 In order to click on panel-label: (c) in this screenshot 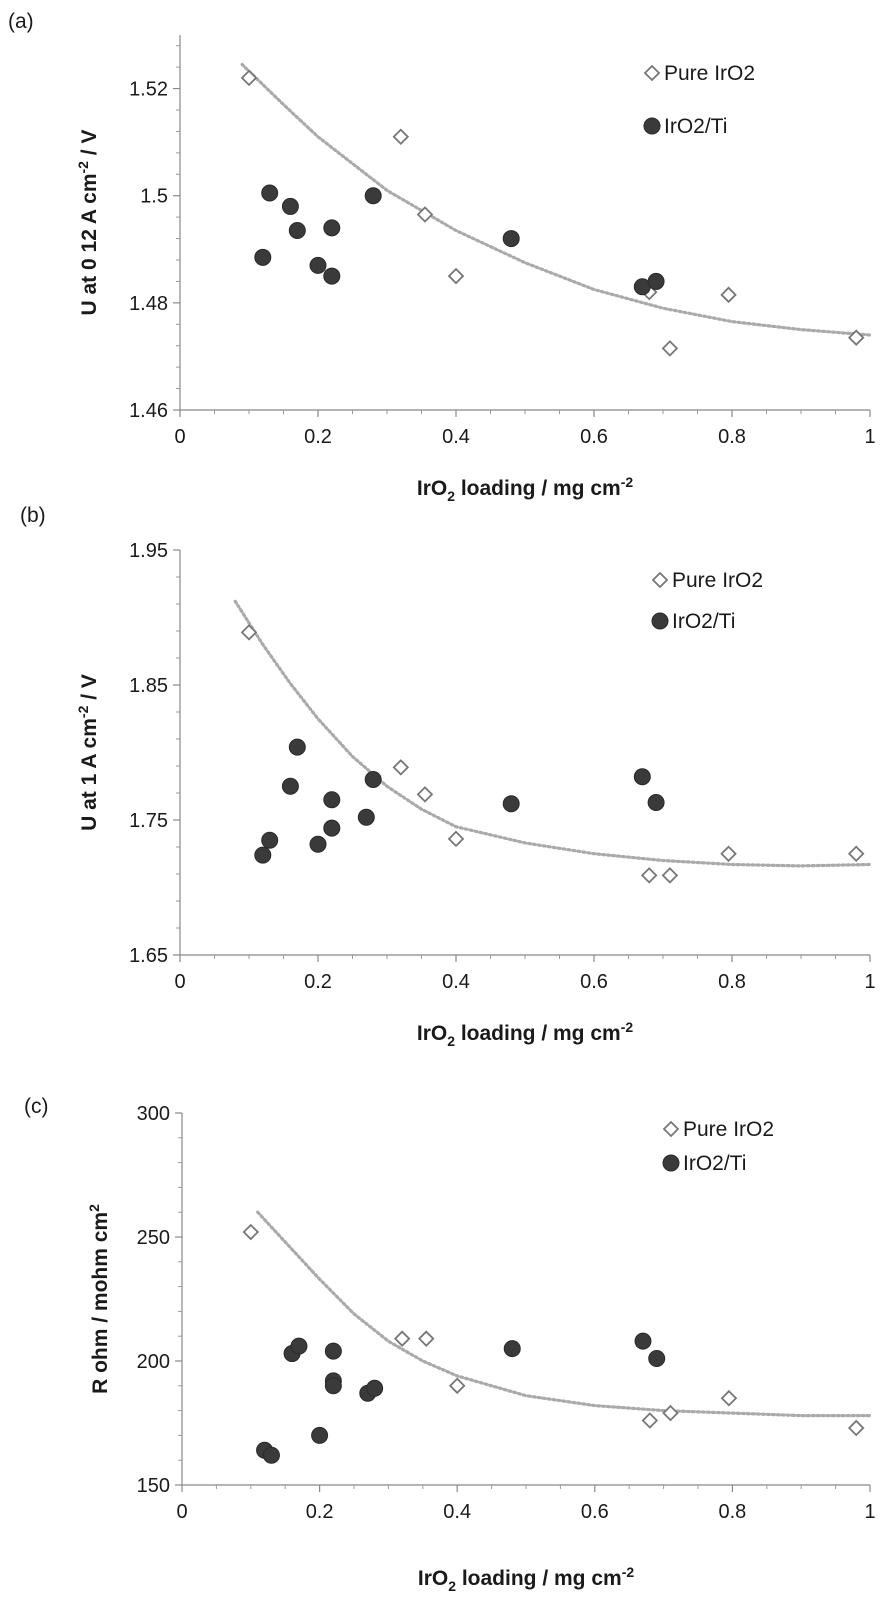, I will do `click(36, 1106)`.